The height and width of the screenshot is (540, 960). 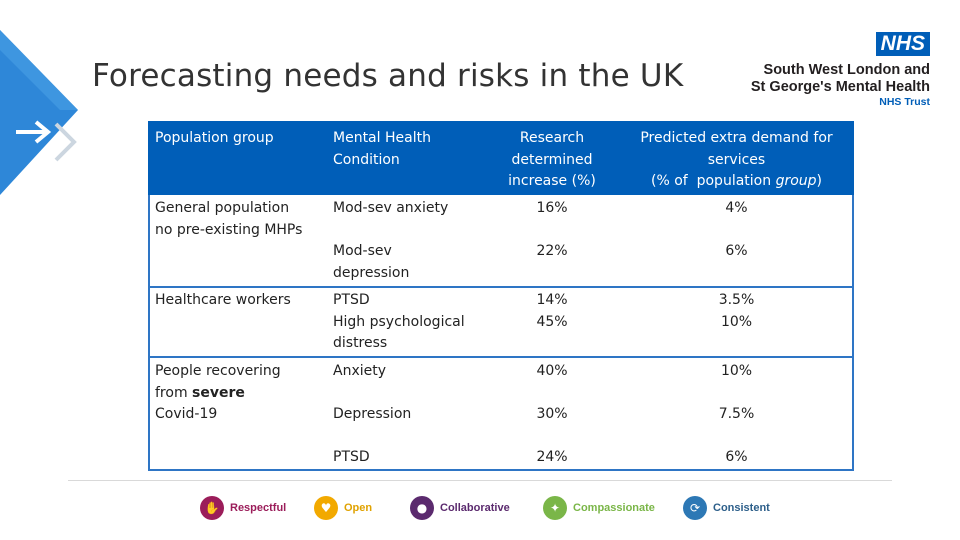 What do you see at coordinates (902, 44) in the screenshot?
I see `nhs-badge: NHS` at bounding box center [902, 44].